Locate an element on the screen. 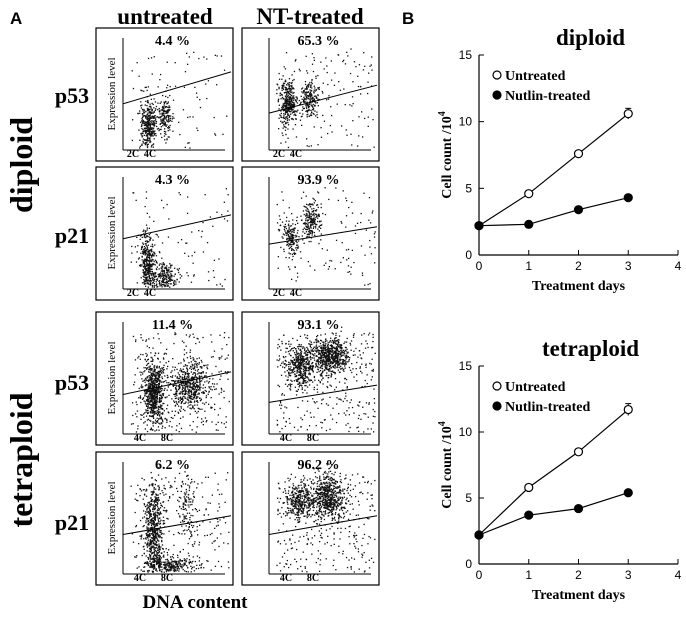 The image size is (686, 622). percentage-label: 4.4 % is located at coordinates (172, 41).